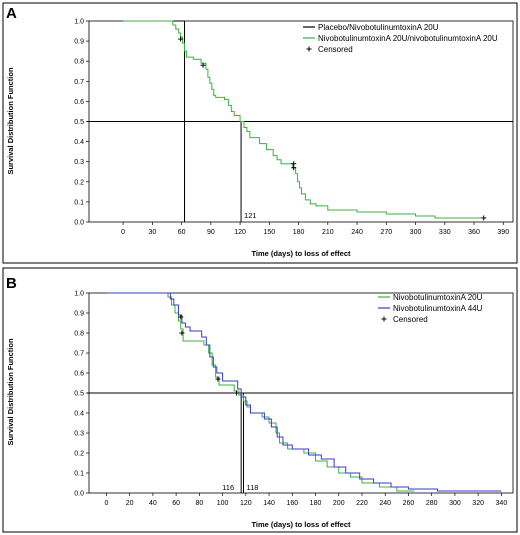 This screenshot has height=535, width=520. What do you see at coordinates (223, 503) in the screenshot?
I see `x-tick-label: 100` at bounding box center [223, 503].